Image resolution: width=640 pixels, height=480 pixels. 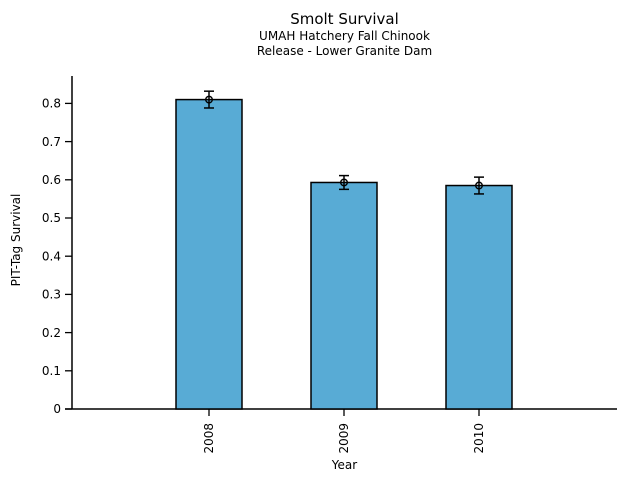 What do you see at coordinates (344, 19) in the screenshot?
I see `chart-title: Smolt Survival` at bounding box center [344, 19].